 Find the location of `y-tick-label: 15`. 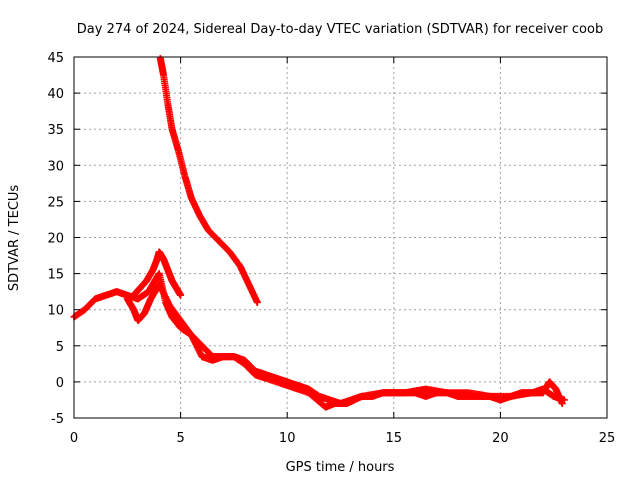

y-tick-label: 15 is located at coordinates (55, 275).